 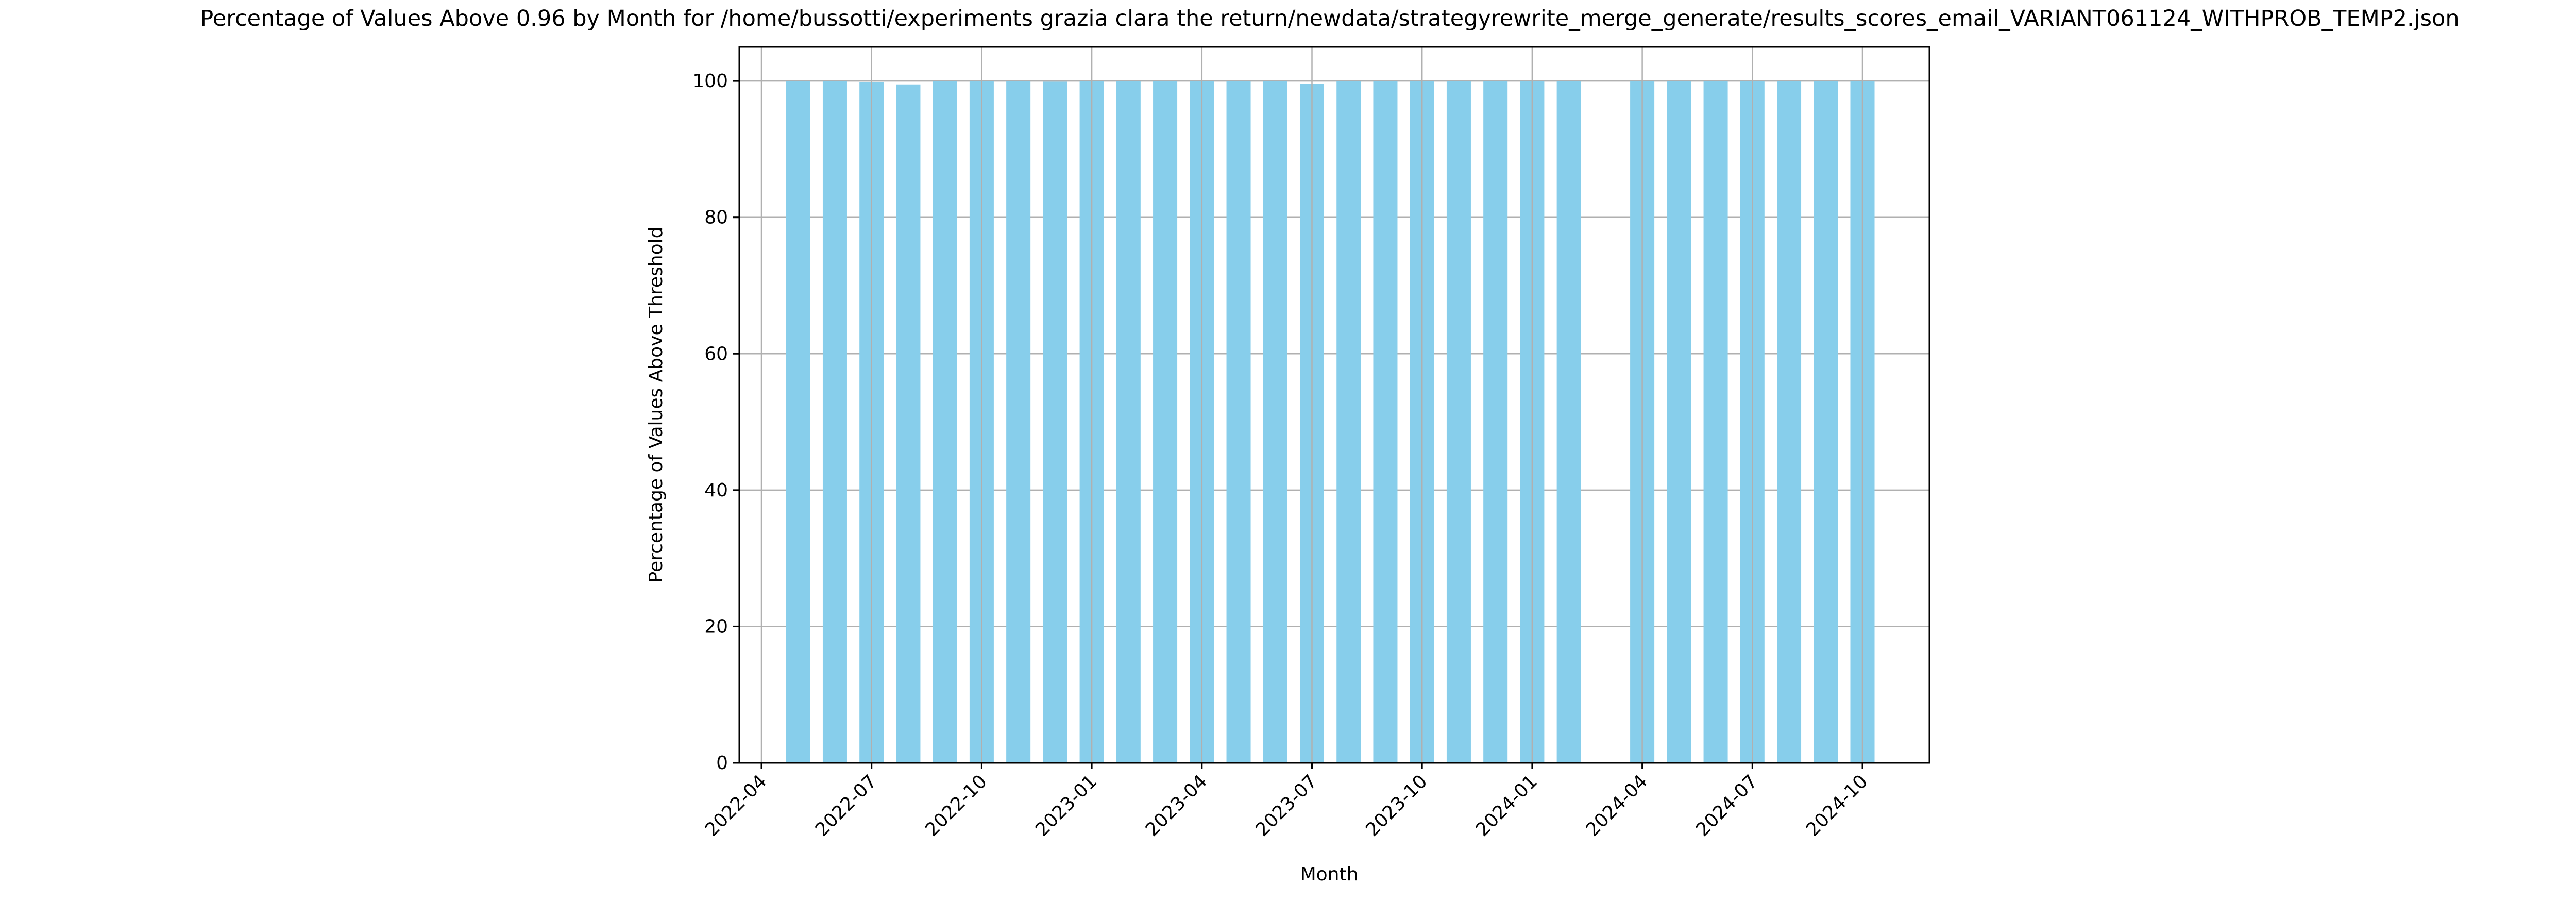 What do you see at coordinates (1837, 805) in the screenshot?
I see `x-tick-label: 2024-10` at bounding box center [1837, 805].